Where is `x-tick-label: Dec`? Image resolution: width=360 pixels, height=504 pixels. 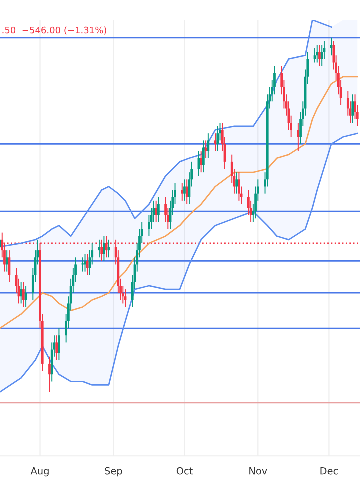
x-tick-label: Dec is located at coordinates (329, 471).